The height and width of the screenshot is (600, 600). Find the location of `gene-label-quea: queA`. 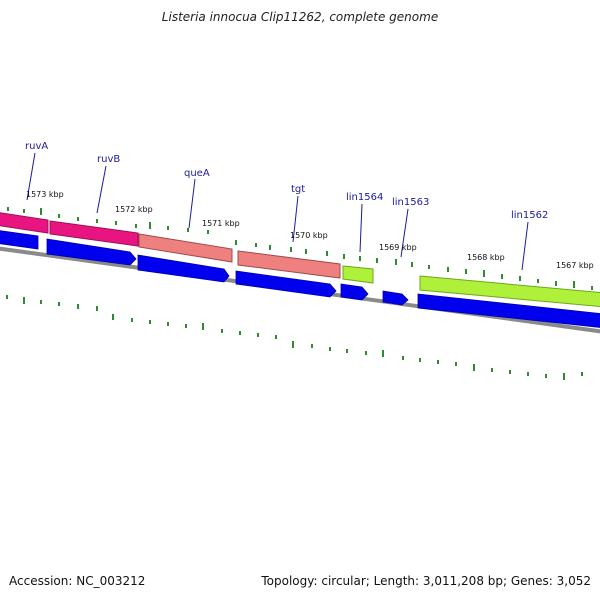

gene-label-quea: queA is located at coordinates (197, 173).